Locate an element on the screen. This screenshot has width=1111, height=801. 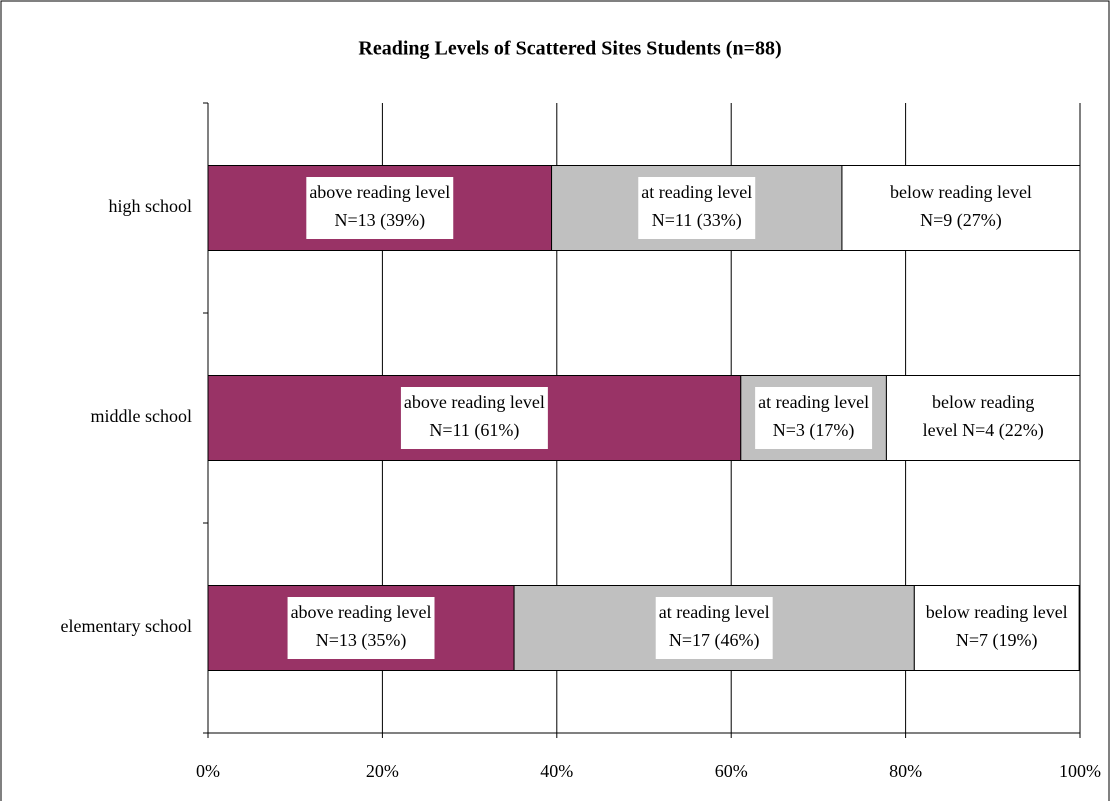
data-label-text: N=7 (19%) is located at coordinates (997, 640).